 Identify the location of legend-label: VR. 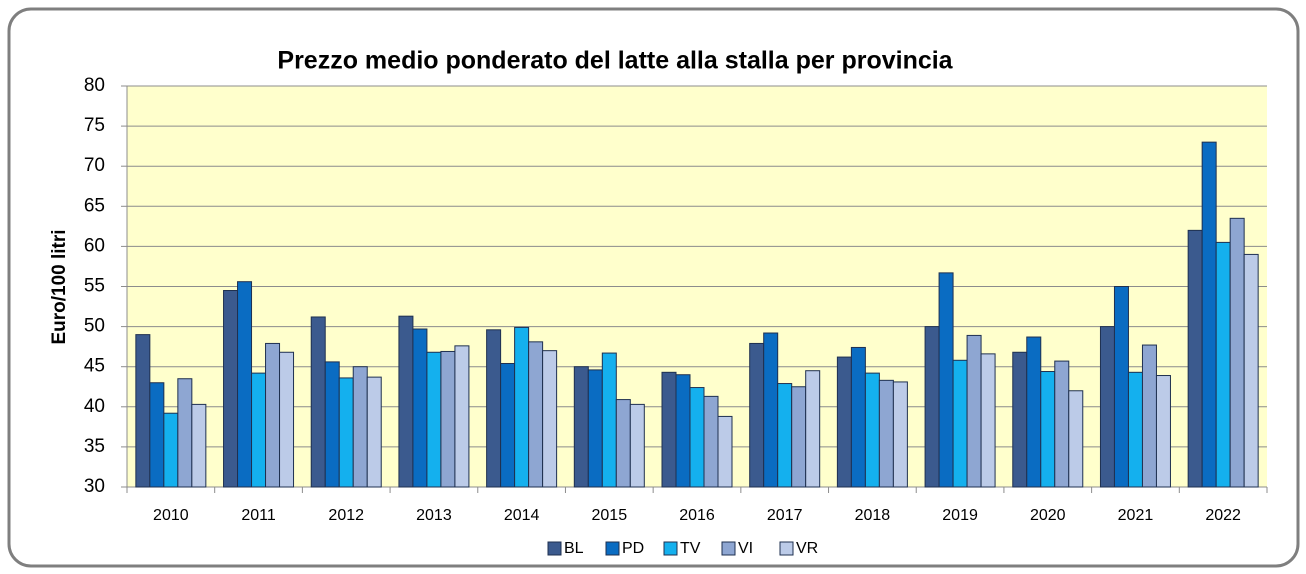
(807, 548).